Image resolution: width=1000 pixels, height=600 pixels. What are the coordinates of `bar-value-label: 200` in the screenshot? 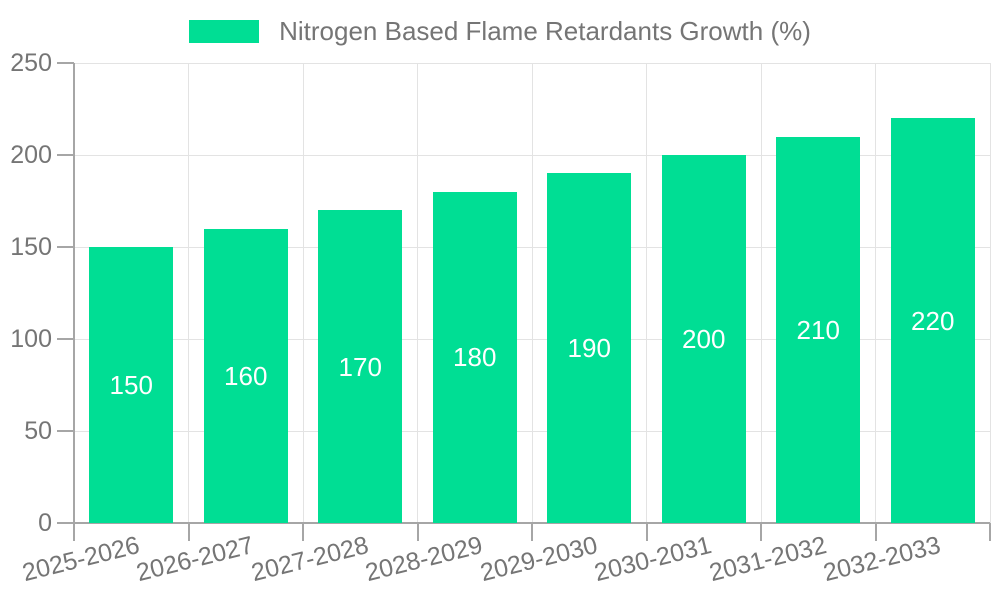 It's located at (704, 339).